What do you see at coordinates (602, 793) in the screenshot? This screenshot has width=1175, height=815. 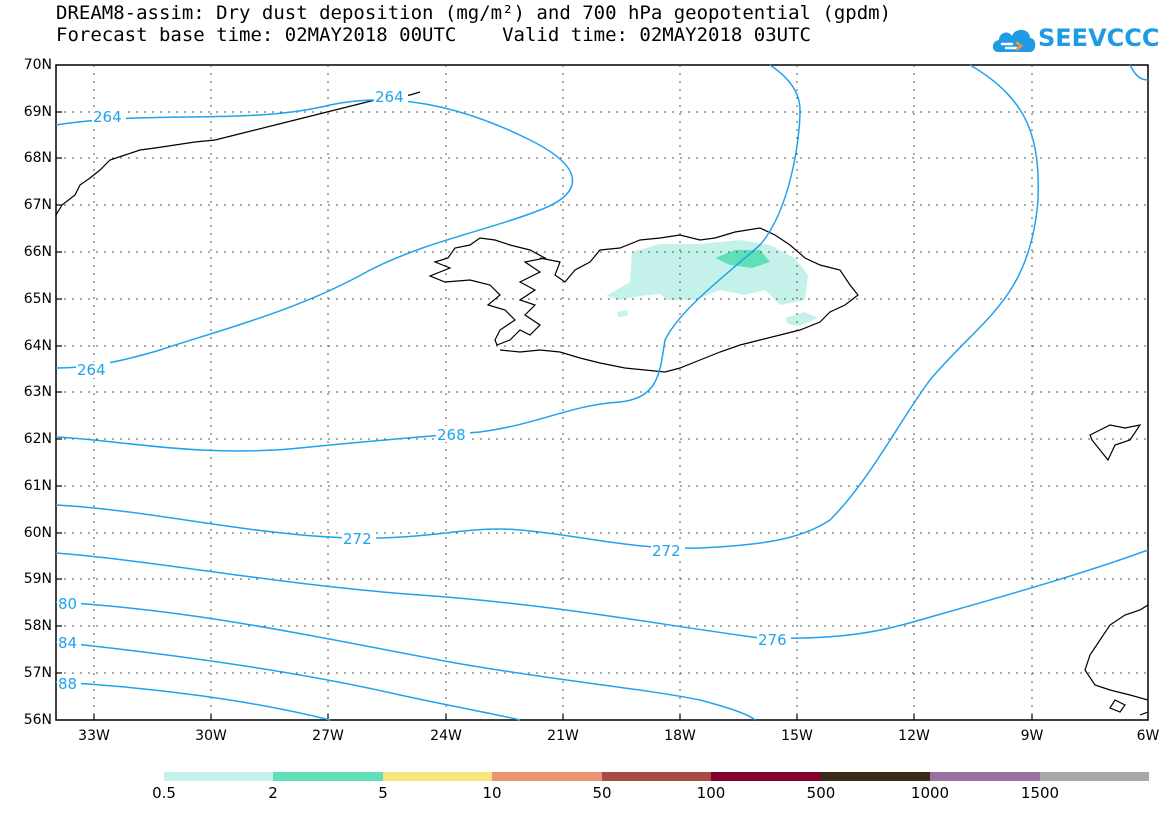 I see `colorbar-label: 50` at bounding box center [602, 793].